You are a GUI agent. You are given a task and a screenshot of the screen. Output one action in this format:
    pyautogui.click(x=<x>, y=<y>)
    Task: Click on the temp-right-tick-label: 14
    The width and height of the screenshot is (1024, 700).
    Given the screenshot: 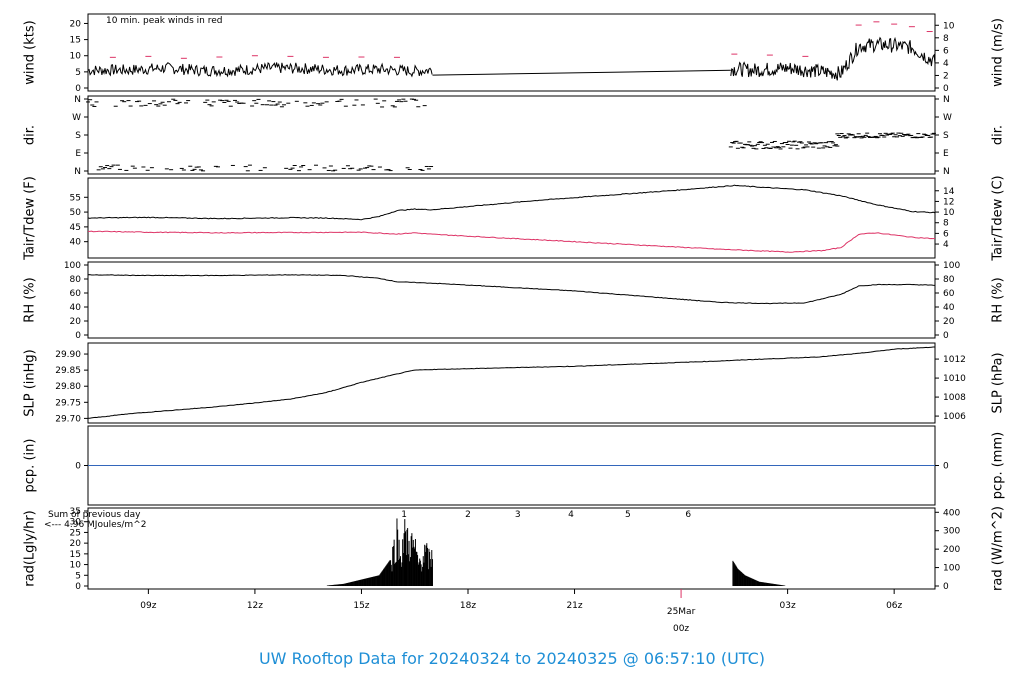 What is the action you would take?
    pyautogui.click(x=949, y=192)
    